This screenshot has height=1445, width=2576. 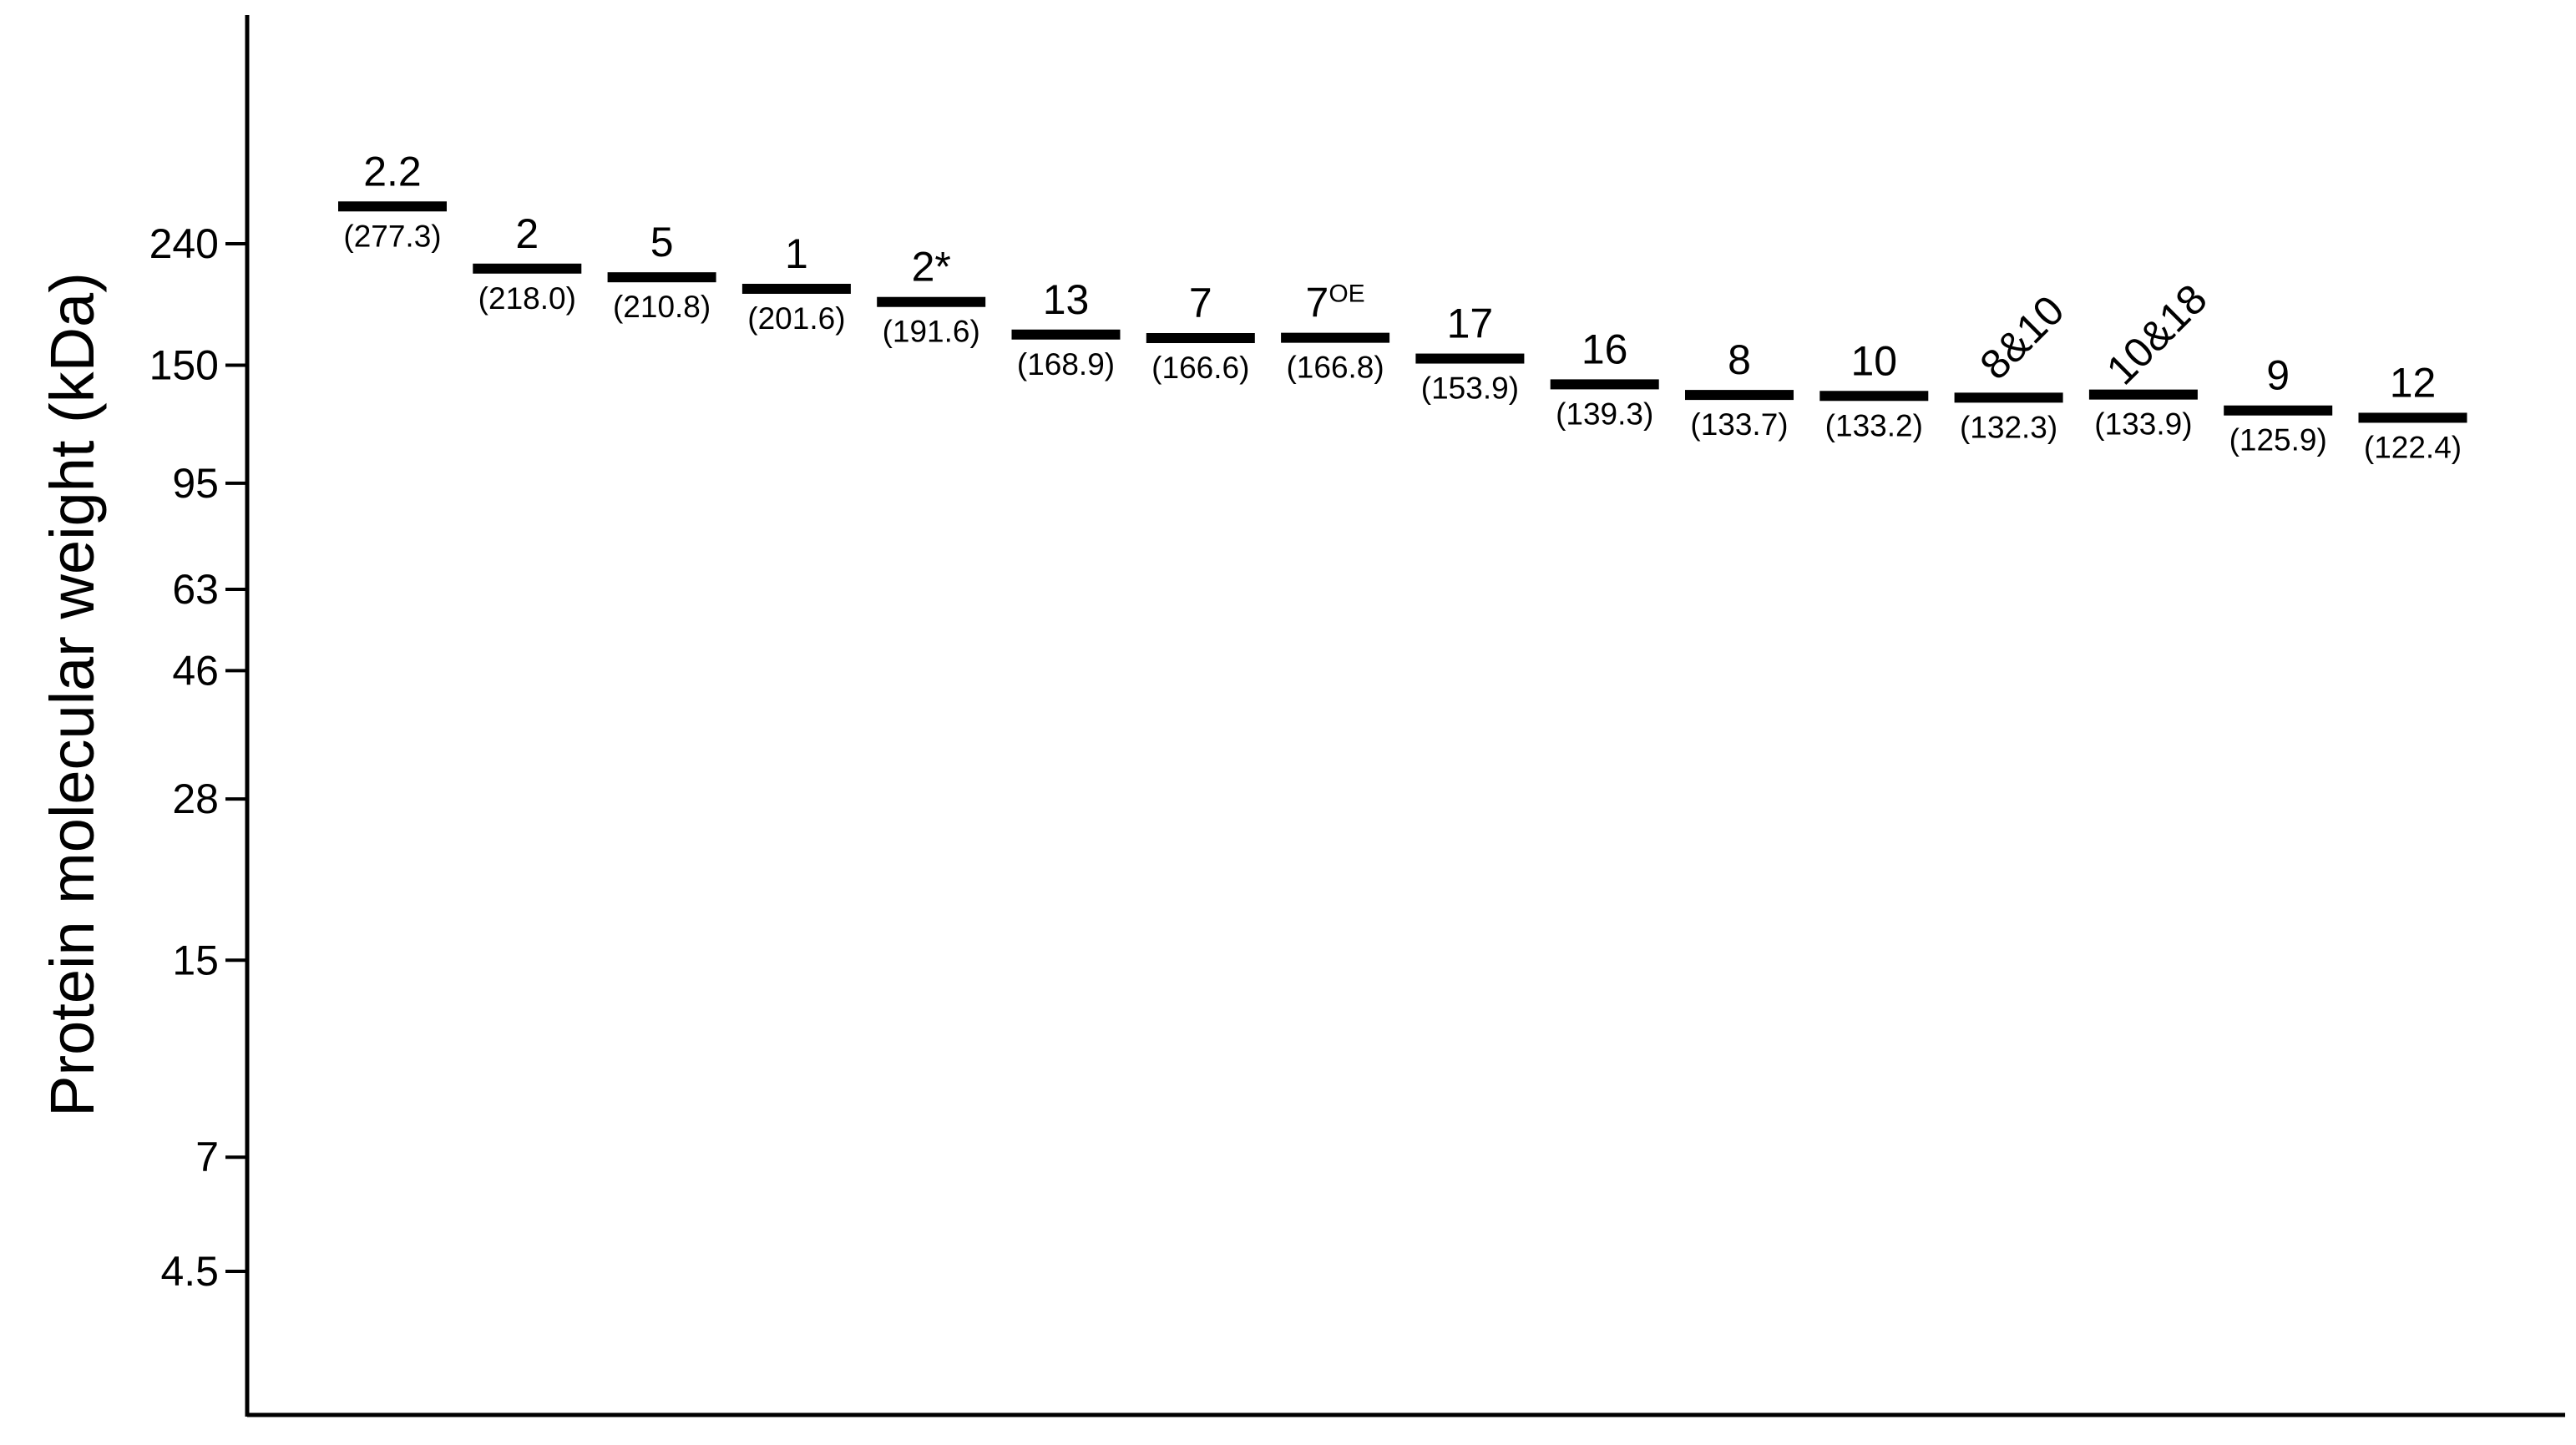 What do you see at coordinates (392, 236) in the screenshot?
I see `band-mw-label: (277.3)` at bounding box center [392, 236].